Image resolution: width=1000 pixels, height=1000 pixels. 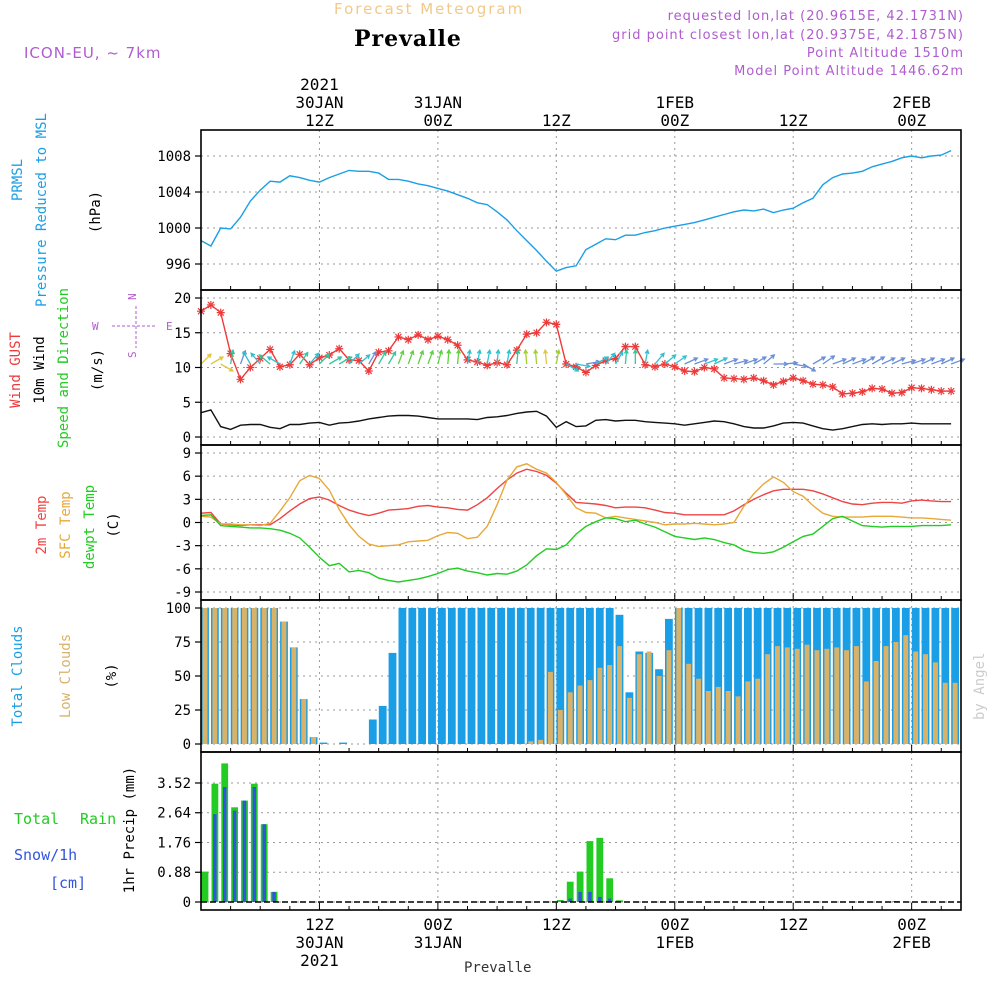 I want to click on compass-n: N, so click(x=132, y=296).